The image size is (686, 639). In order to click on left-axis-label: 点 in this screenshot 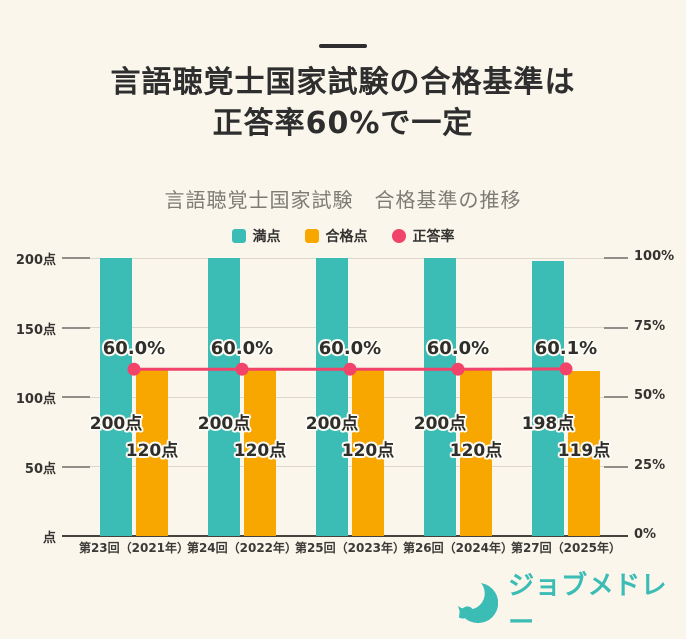, I will do `click(28, 536)`.